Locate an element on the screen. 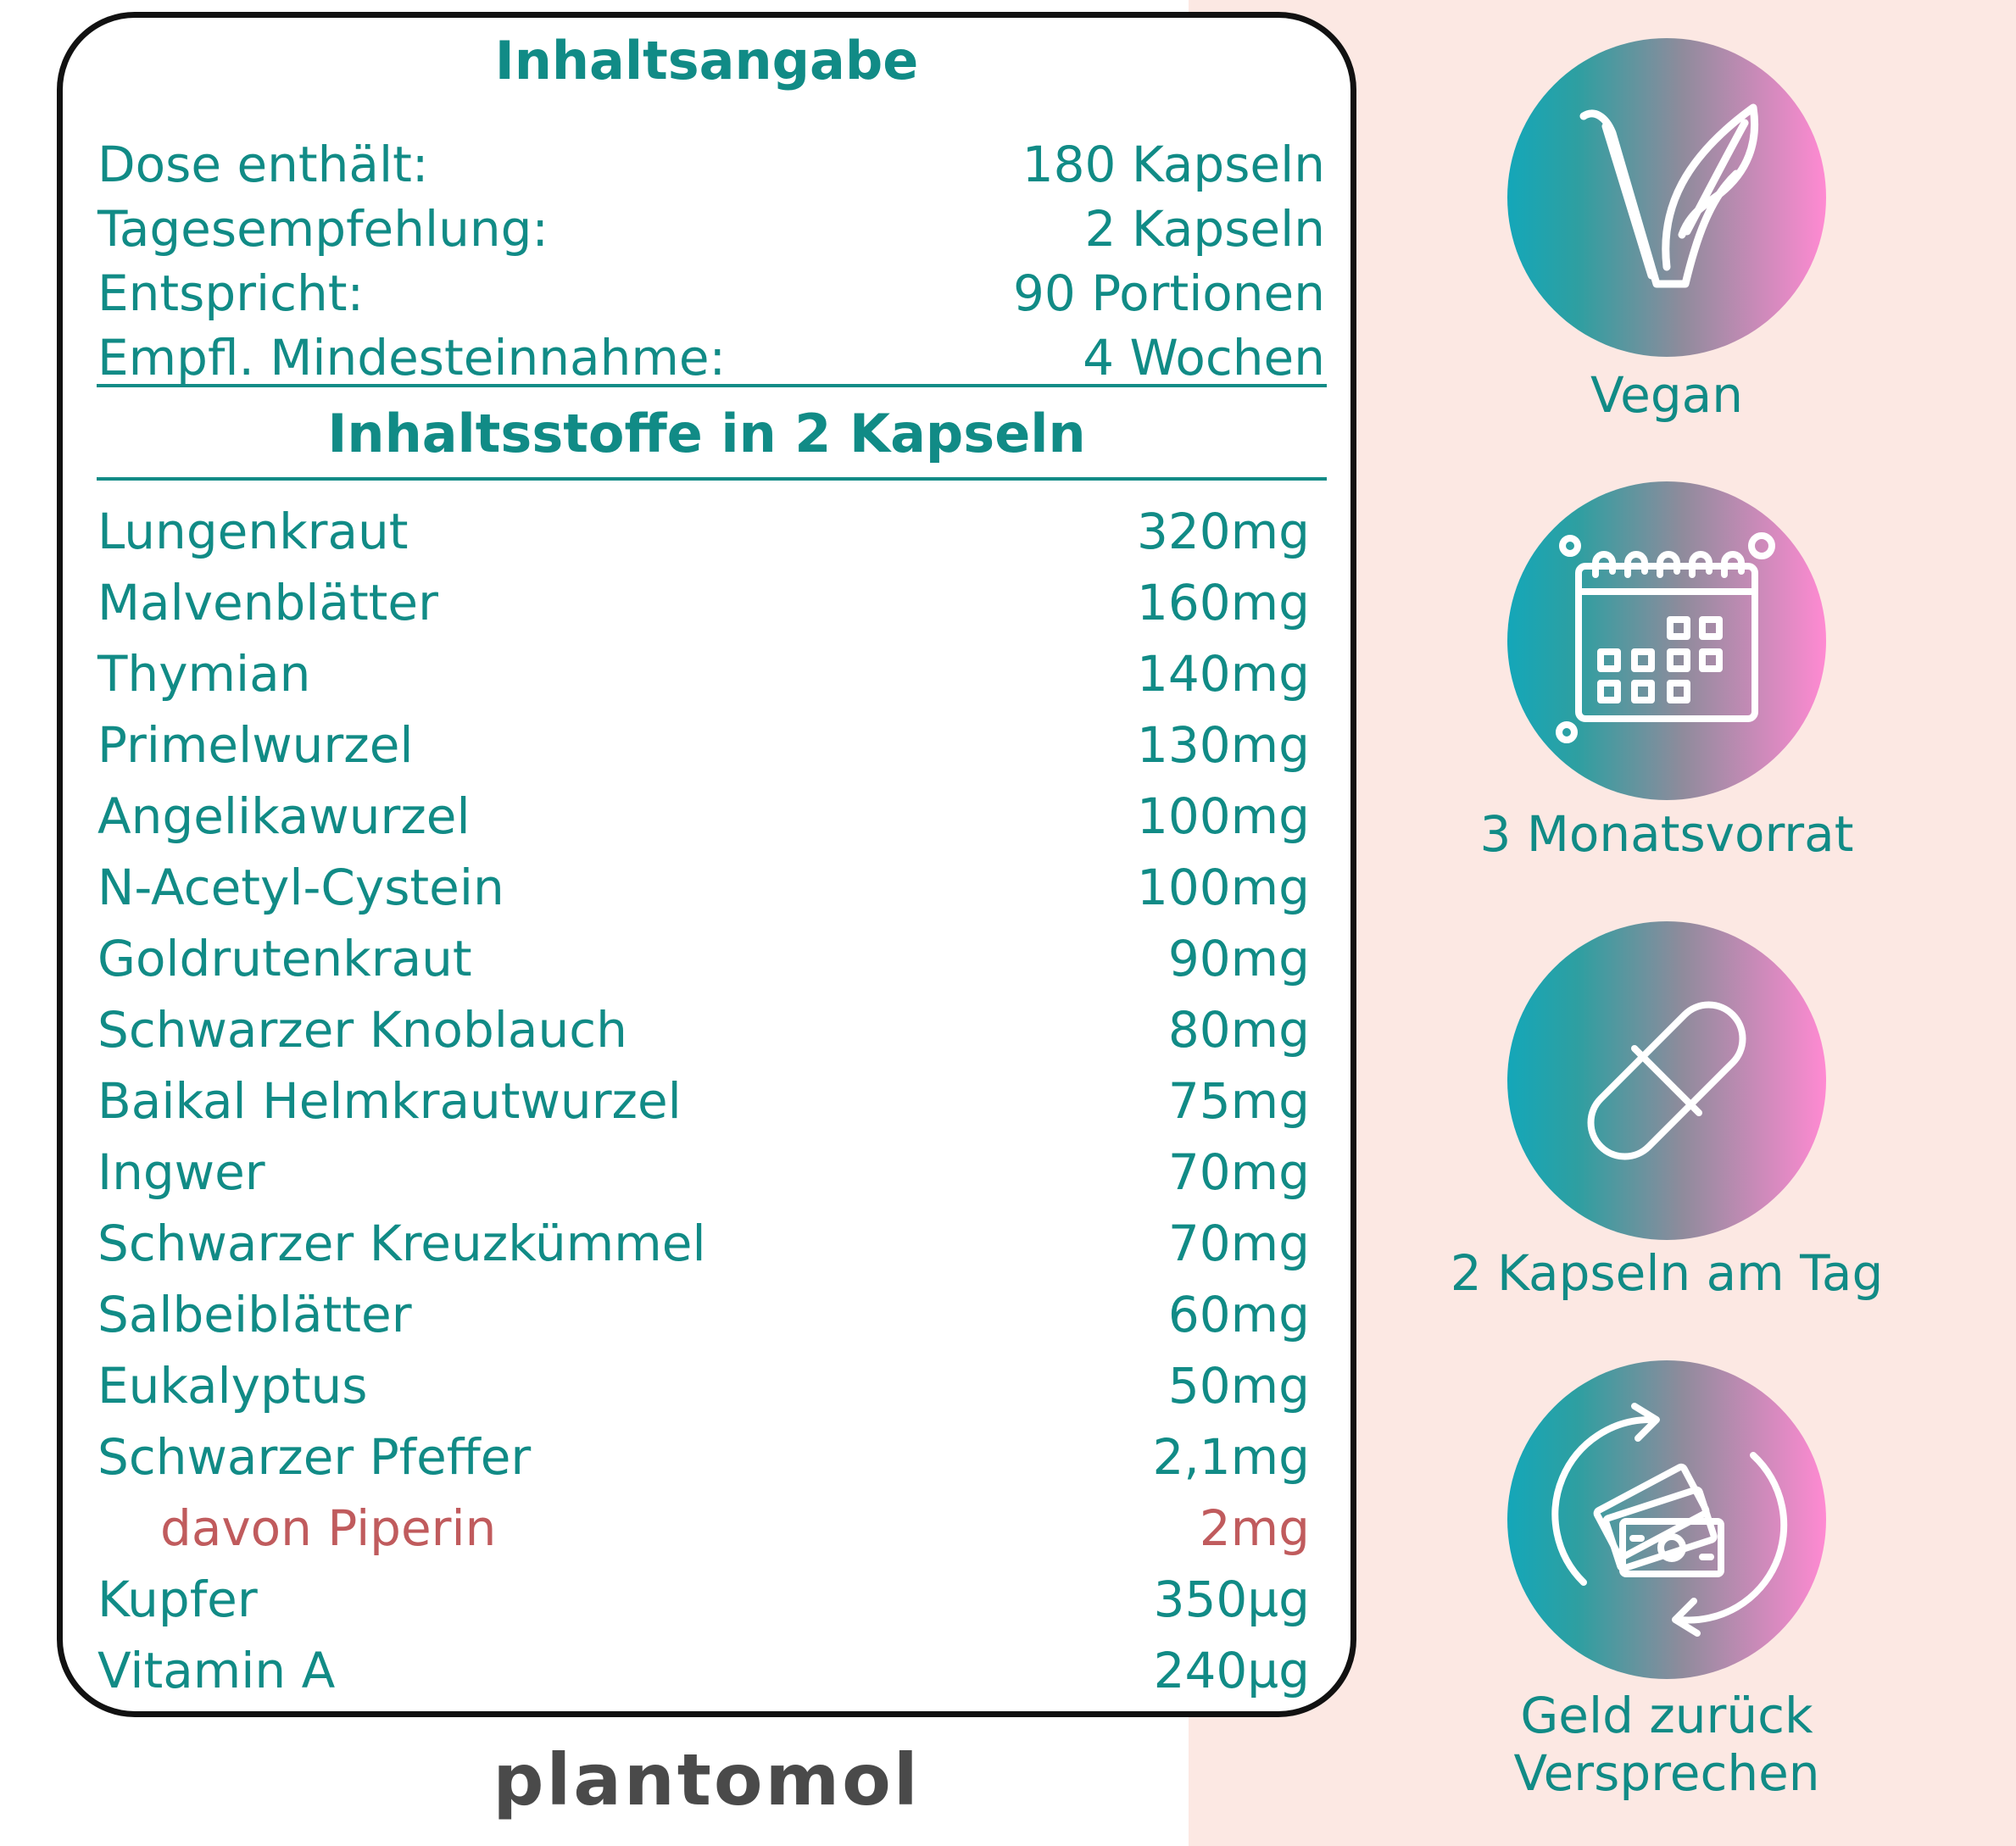 The height and width of the screenshot is (1846, 2016). summary-value: 90 Portionen is located at coordinates (1168, 293).